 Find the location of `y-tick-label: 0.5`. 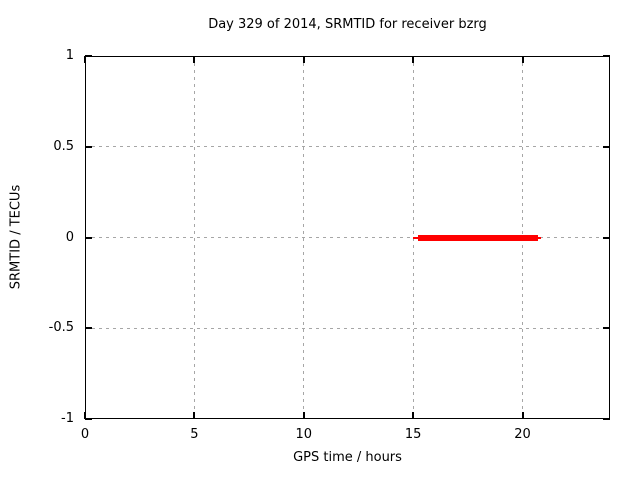

y-tick-label: 0.5 is located at coordinates (63, 146).